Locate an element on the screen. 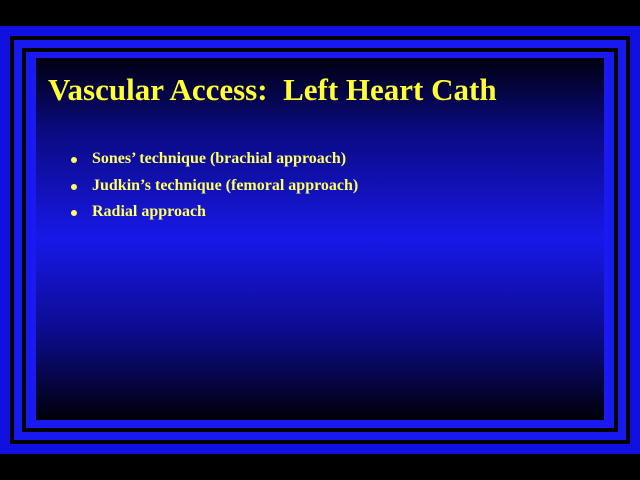 The width and height of the screenshot is (640, 480). bullet: Radial approach is located at coordinates (212, 216).